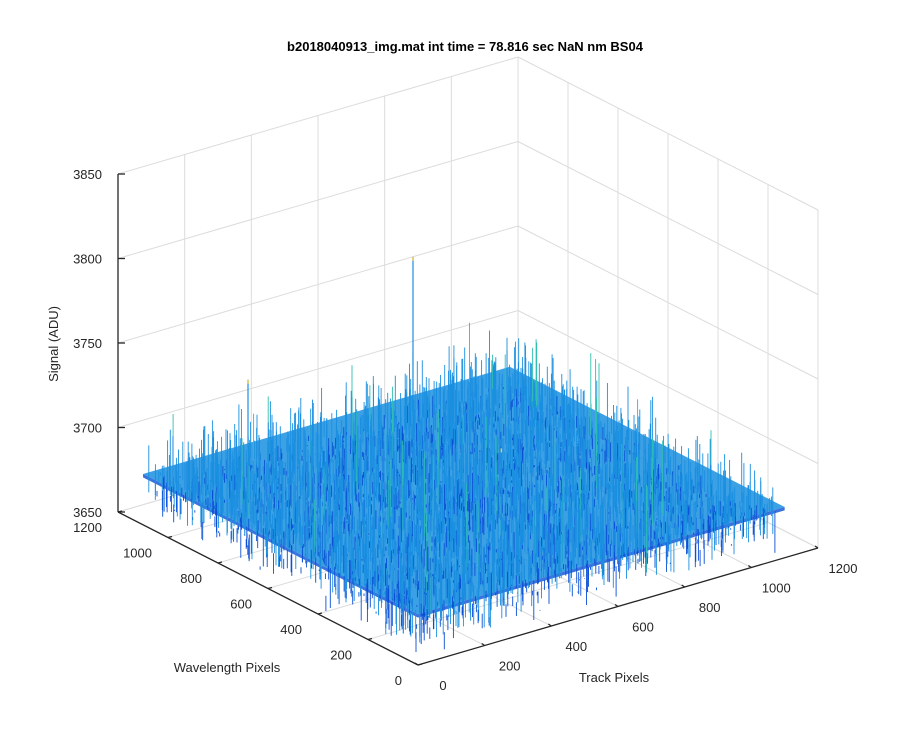 The width and height of the screenshot is (900, 750). What do you see at coordinates (191, 578) in the screenshot?
I see `wavelength-tick-label: 800` at bounding box center [191, 578].